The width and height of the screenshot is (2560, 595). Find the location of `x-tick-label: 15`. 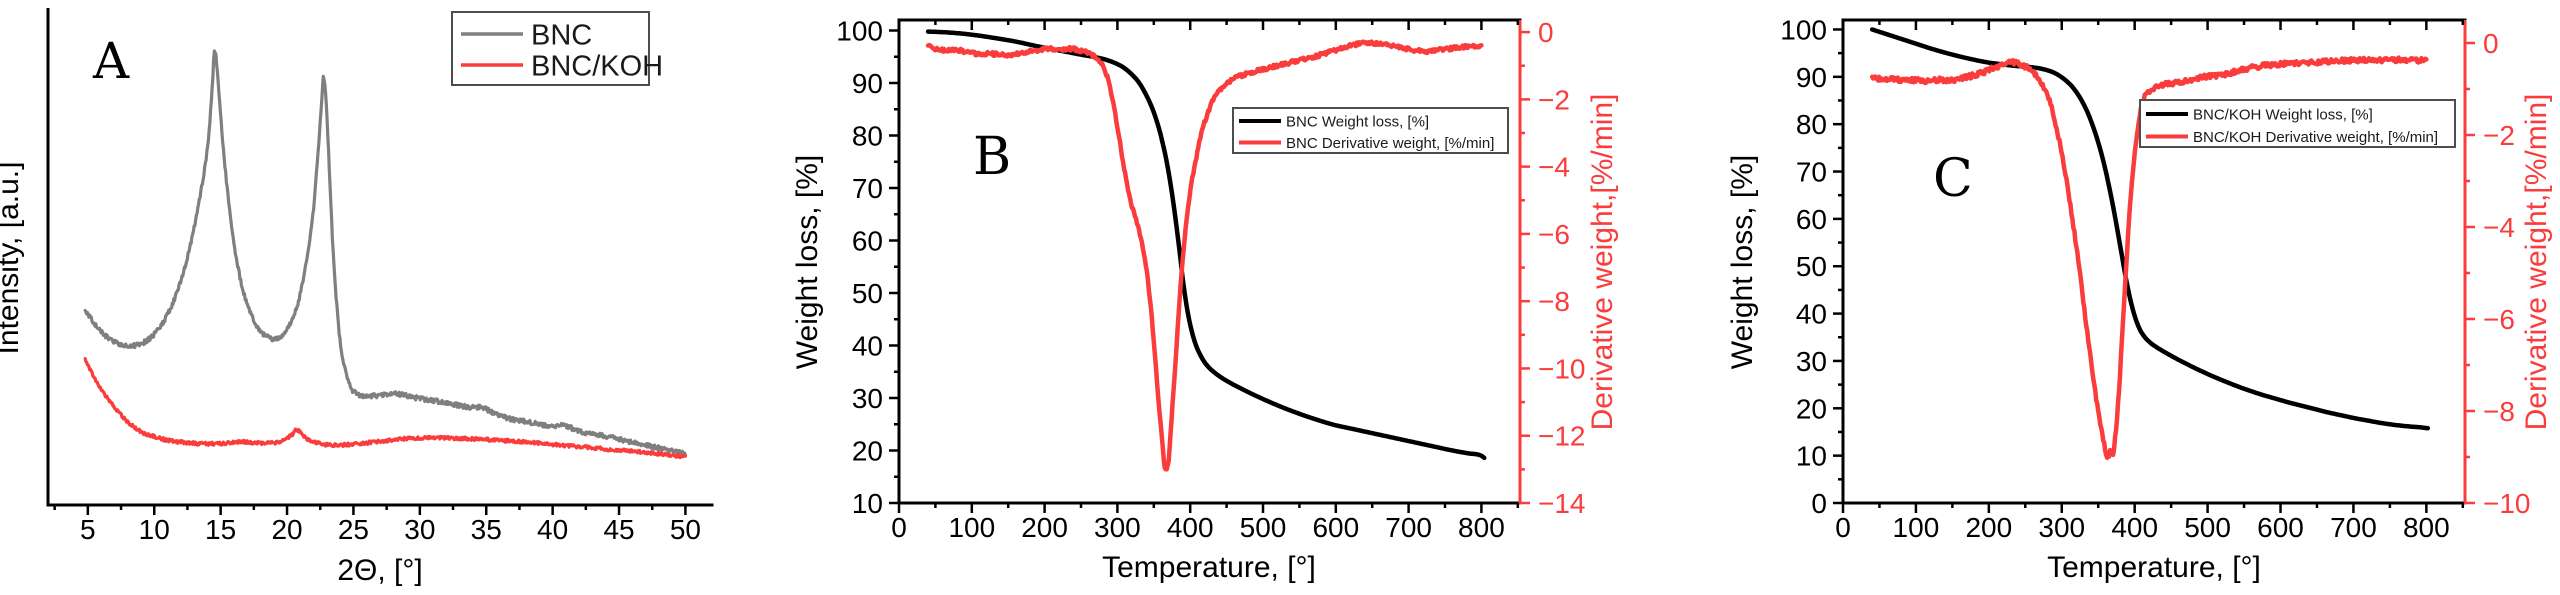

x-tick-label: 15 is located at coordinates (220, 529).